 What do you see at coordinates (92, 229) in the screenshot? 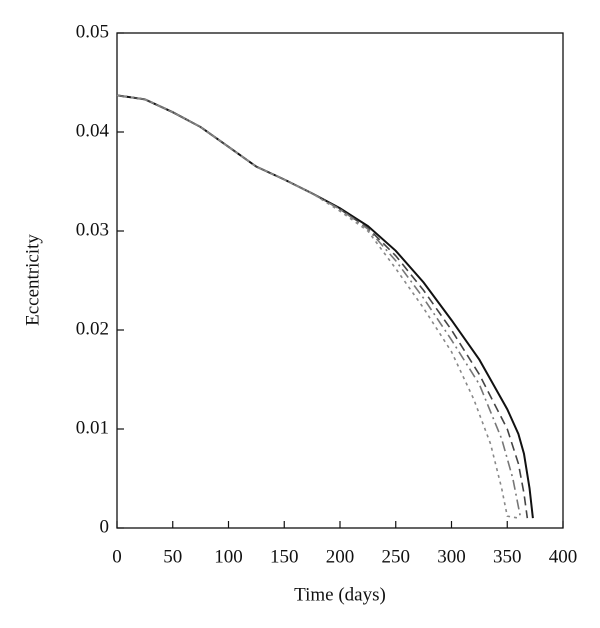
I see `y-tick-label: 0.03` at bounding box center [92, 229].